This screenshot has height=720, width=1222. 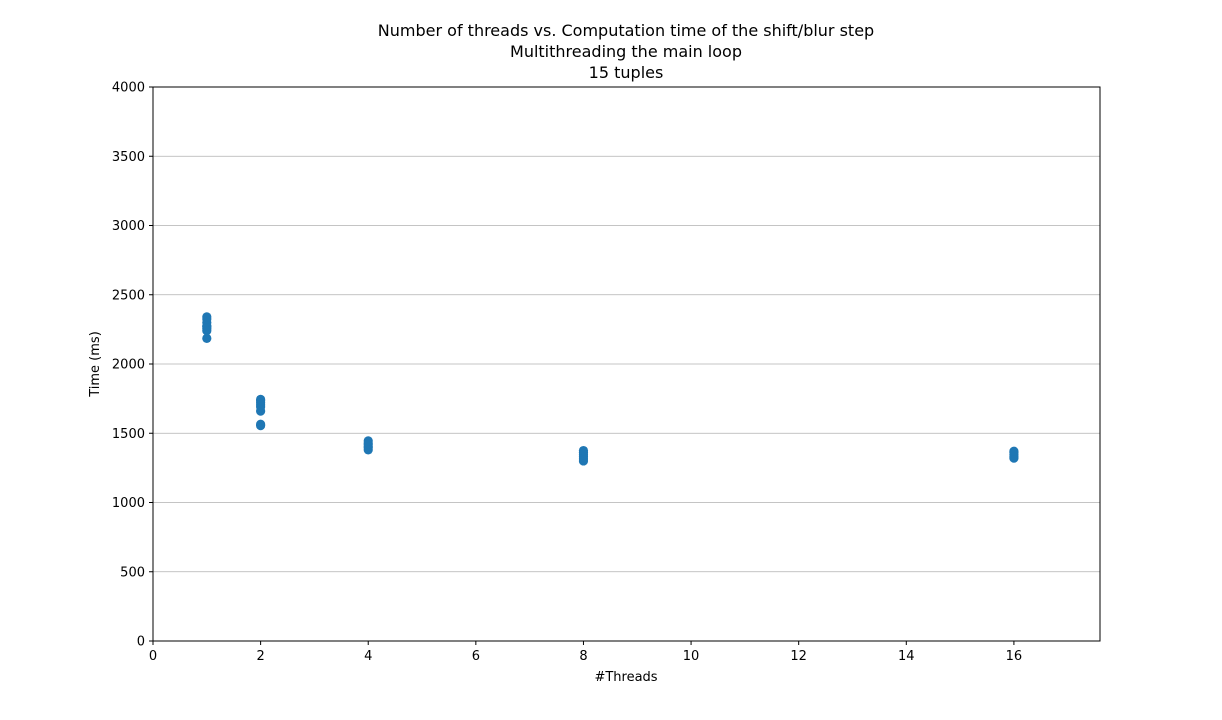 What do you see at coordinates (626, 72) in the screenshot?
I see `chart-title-line-3: 15 tuples` at bounding box center [626, 72].